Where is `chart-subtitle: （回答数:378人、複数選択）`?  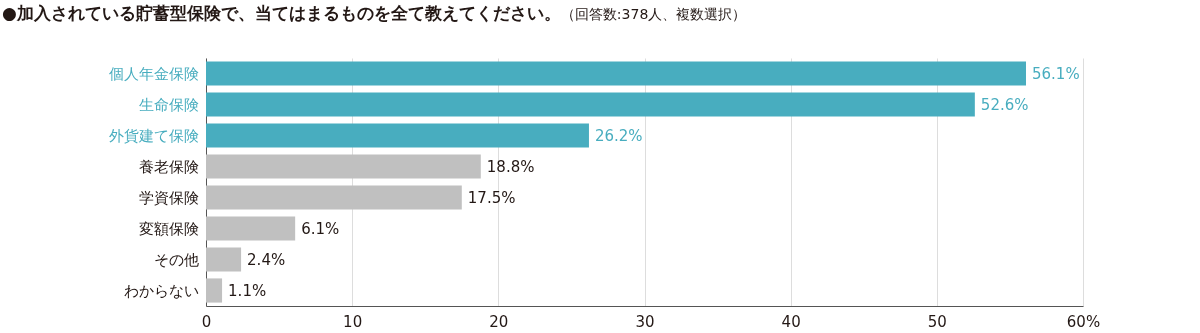 chart-subtitle: （回答数:378人、複数選択） is located at coordinates (653, 14).